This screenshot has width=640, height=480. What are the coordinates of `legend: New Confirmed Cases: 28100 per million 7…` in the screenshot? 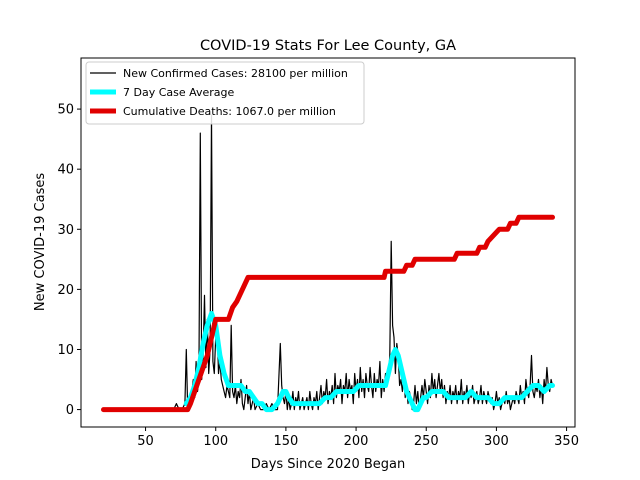 It's located at (225, 93).